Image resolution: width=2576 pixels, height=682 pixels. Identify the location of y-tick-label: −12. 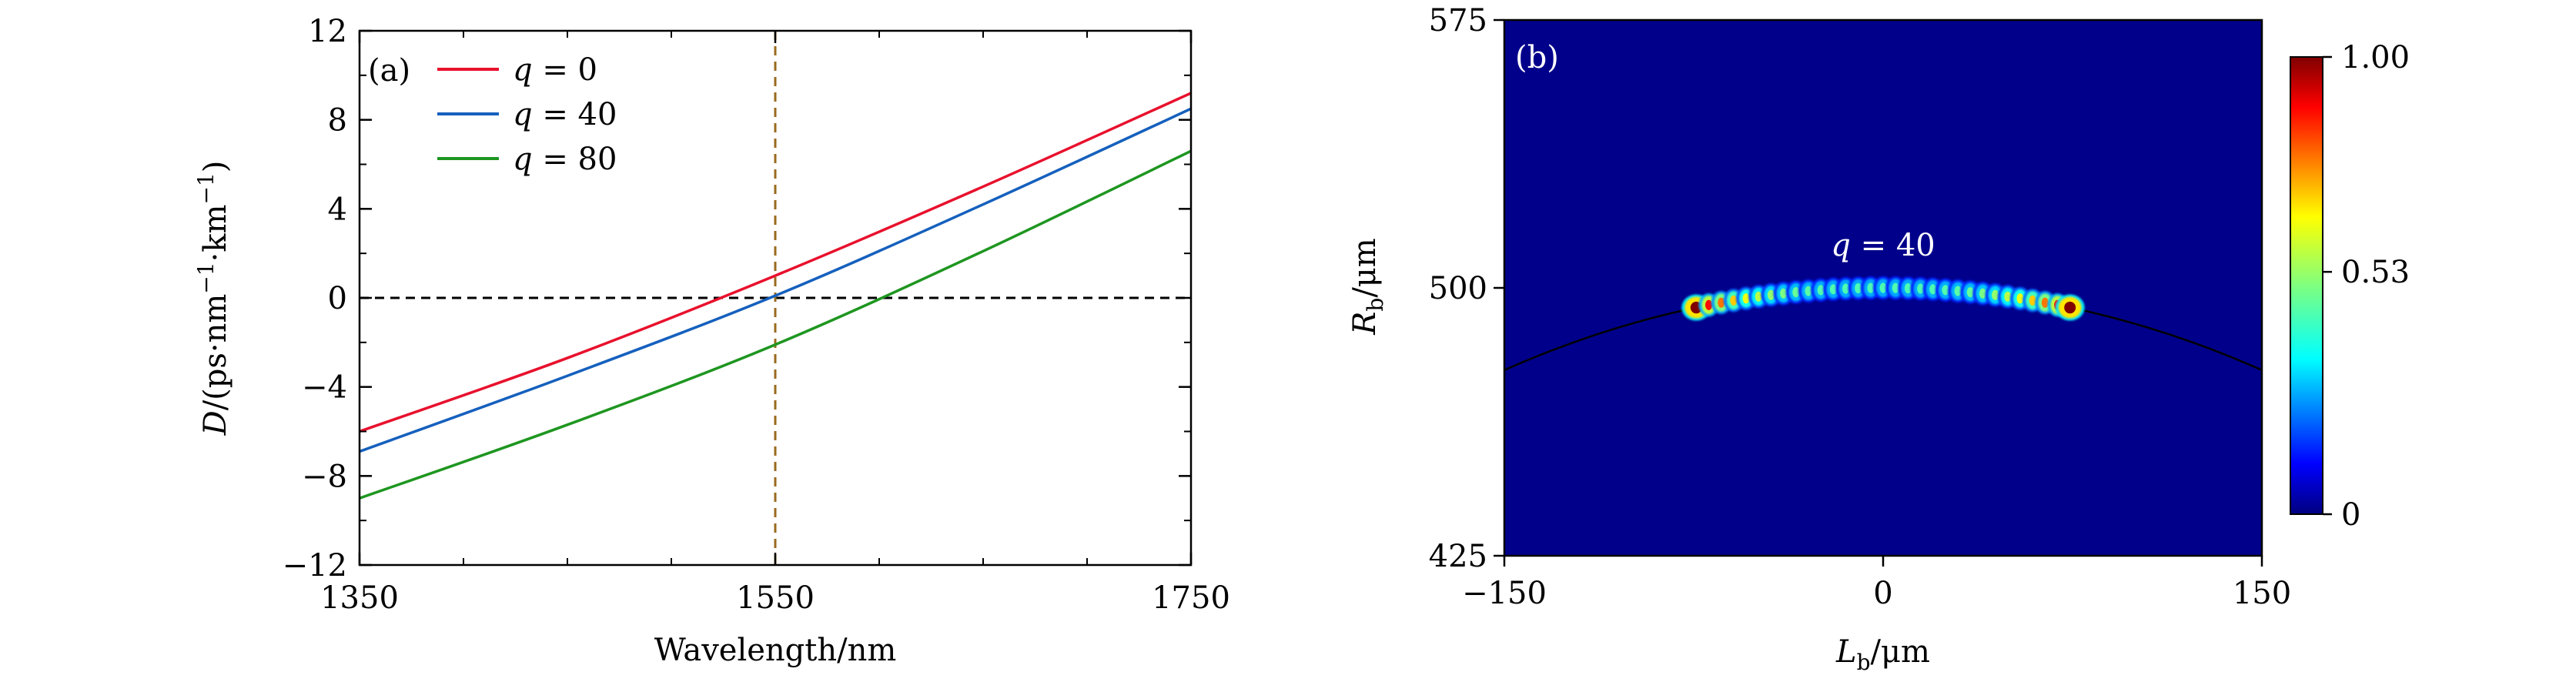
(315, 565).